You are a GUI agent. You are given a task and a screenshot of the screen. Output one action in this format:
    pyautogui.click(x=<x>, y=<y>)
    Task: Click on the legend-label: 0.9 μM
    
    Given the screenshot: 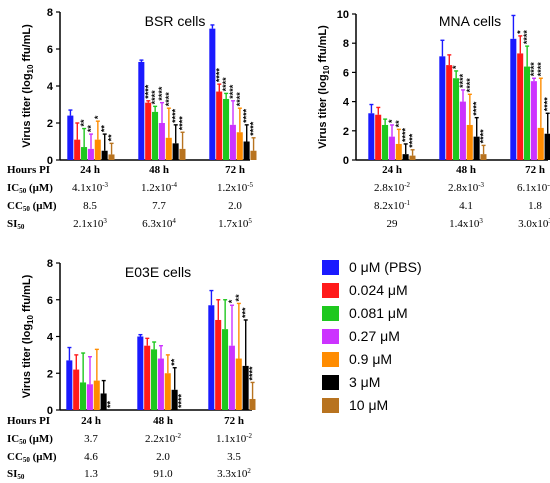 What is the action you would take?
    pyautogui.click(x=370, y=359)
    